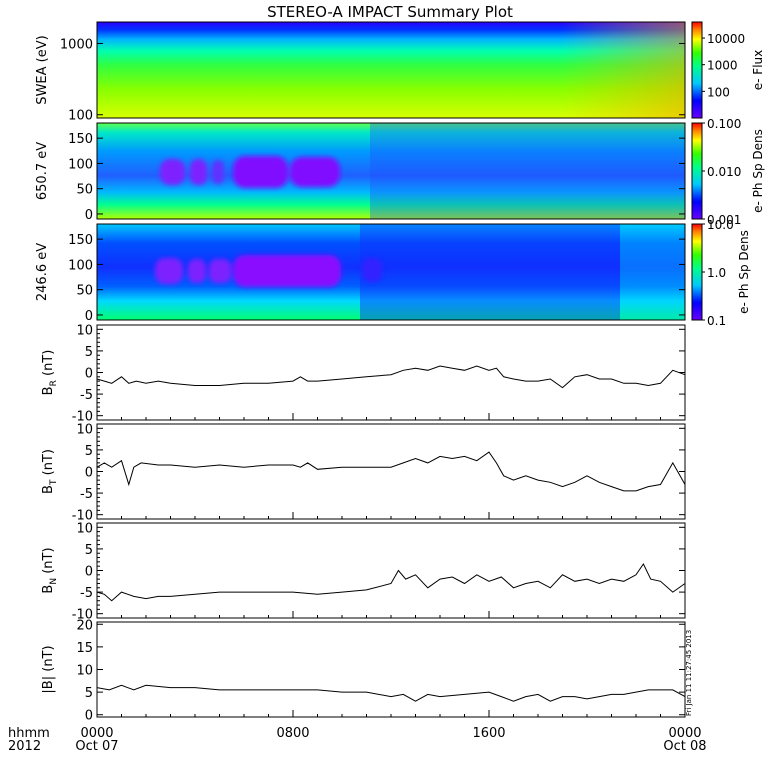 This screenshot has width=780, height=780. What do you see at coordinates (391, 70) in the screenshot?
I see `swea-frame` at bounding box center [391, 70].